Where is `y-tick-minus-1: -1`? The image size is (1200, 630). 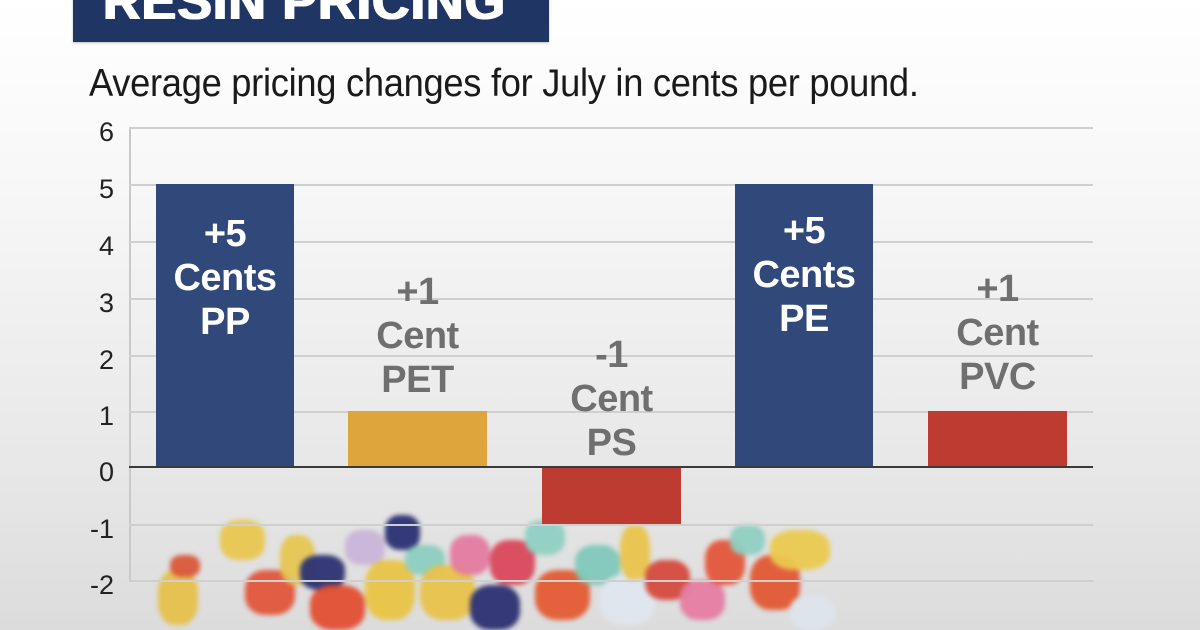
y-tick-minus-1: -1 is located at coordinates (101, 529).